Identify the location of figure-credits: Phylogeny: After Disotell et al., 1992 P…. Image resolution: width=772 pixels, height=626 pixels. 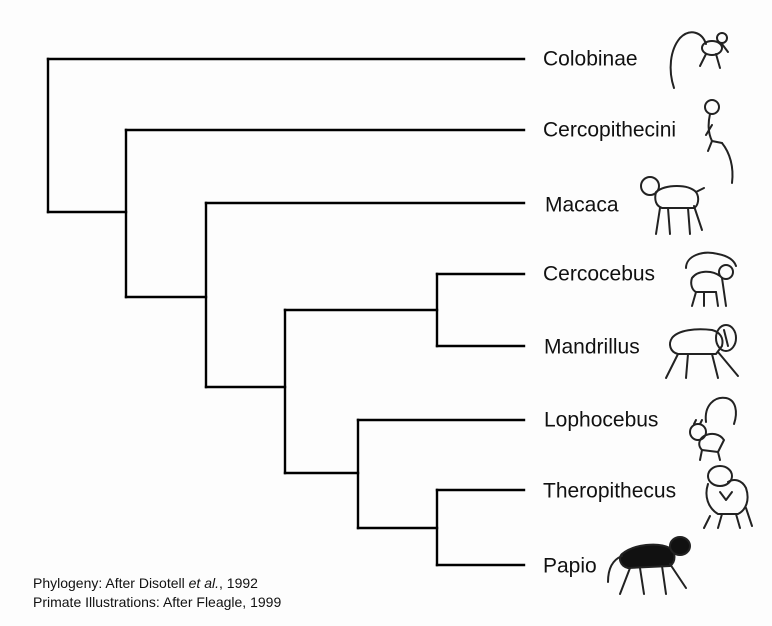
(157, 593).